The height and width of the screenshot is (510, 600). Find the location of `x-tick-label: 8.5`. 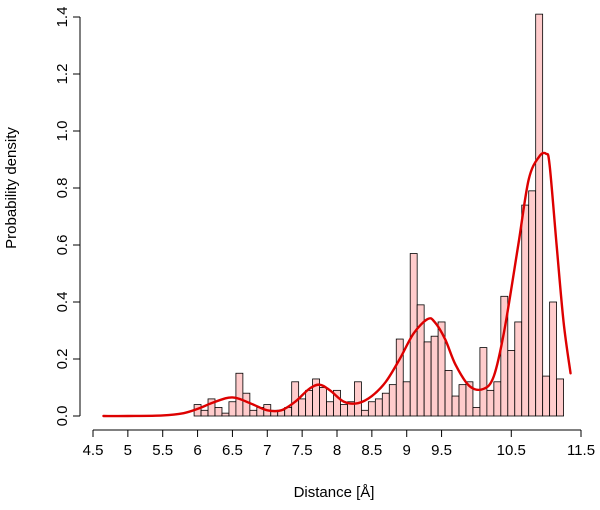

x-tick-label: 8.5 is located at coordinates (371, 450).